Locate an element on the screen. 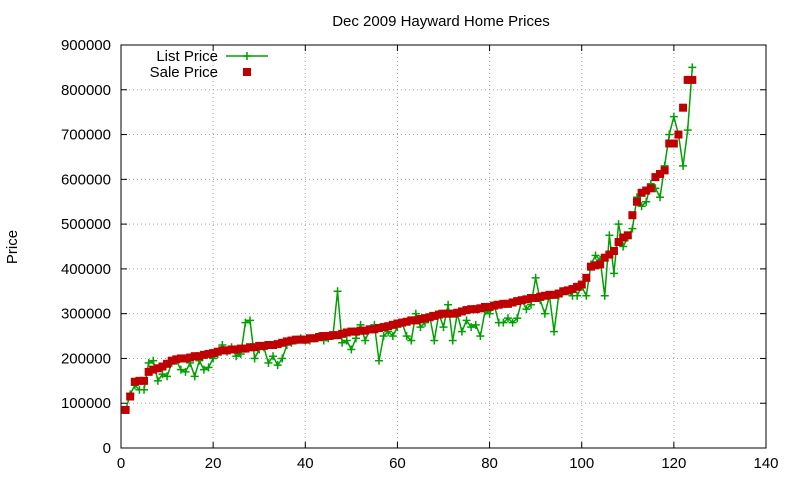 Image resolution: width=800 pixels, height=480 pixels. x-tick-label: 0 is located at coordinates (121, 463).